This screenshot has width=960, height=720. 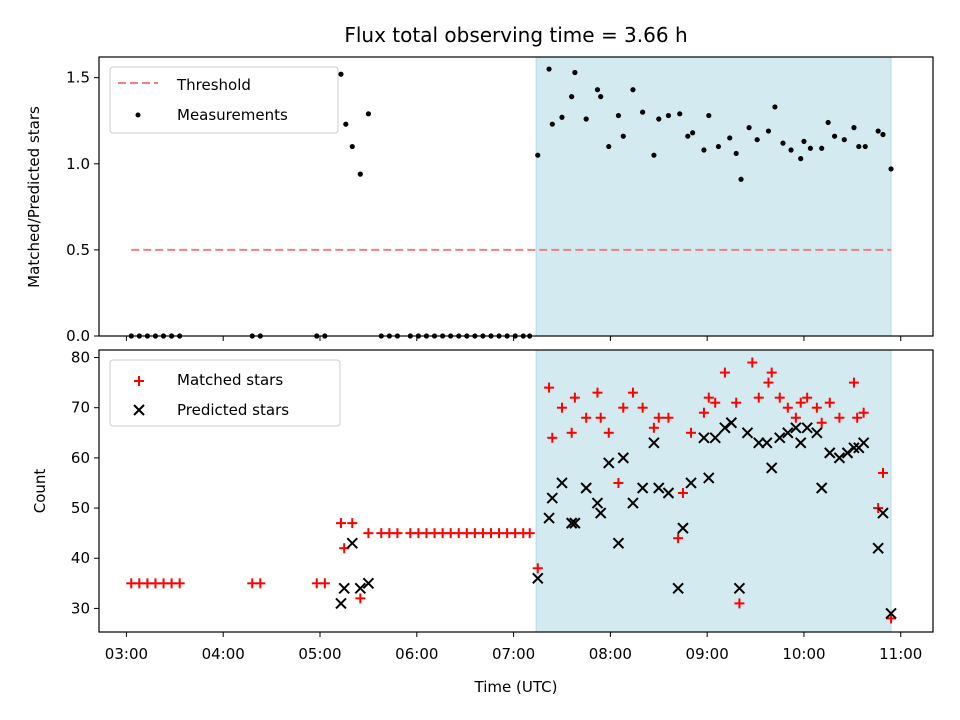 What do you see at coordinates (516, 687) in the screenshot?
I see `x-axis-label: Time (UTC)` at bounding box center [516, 687].